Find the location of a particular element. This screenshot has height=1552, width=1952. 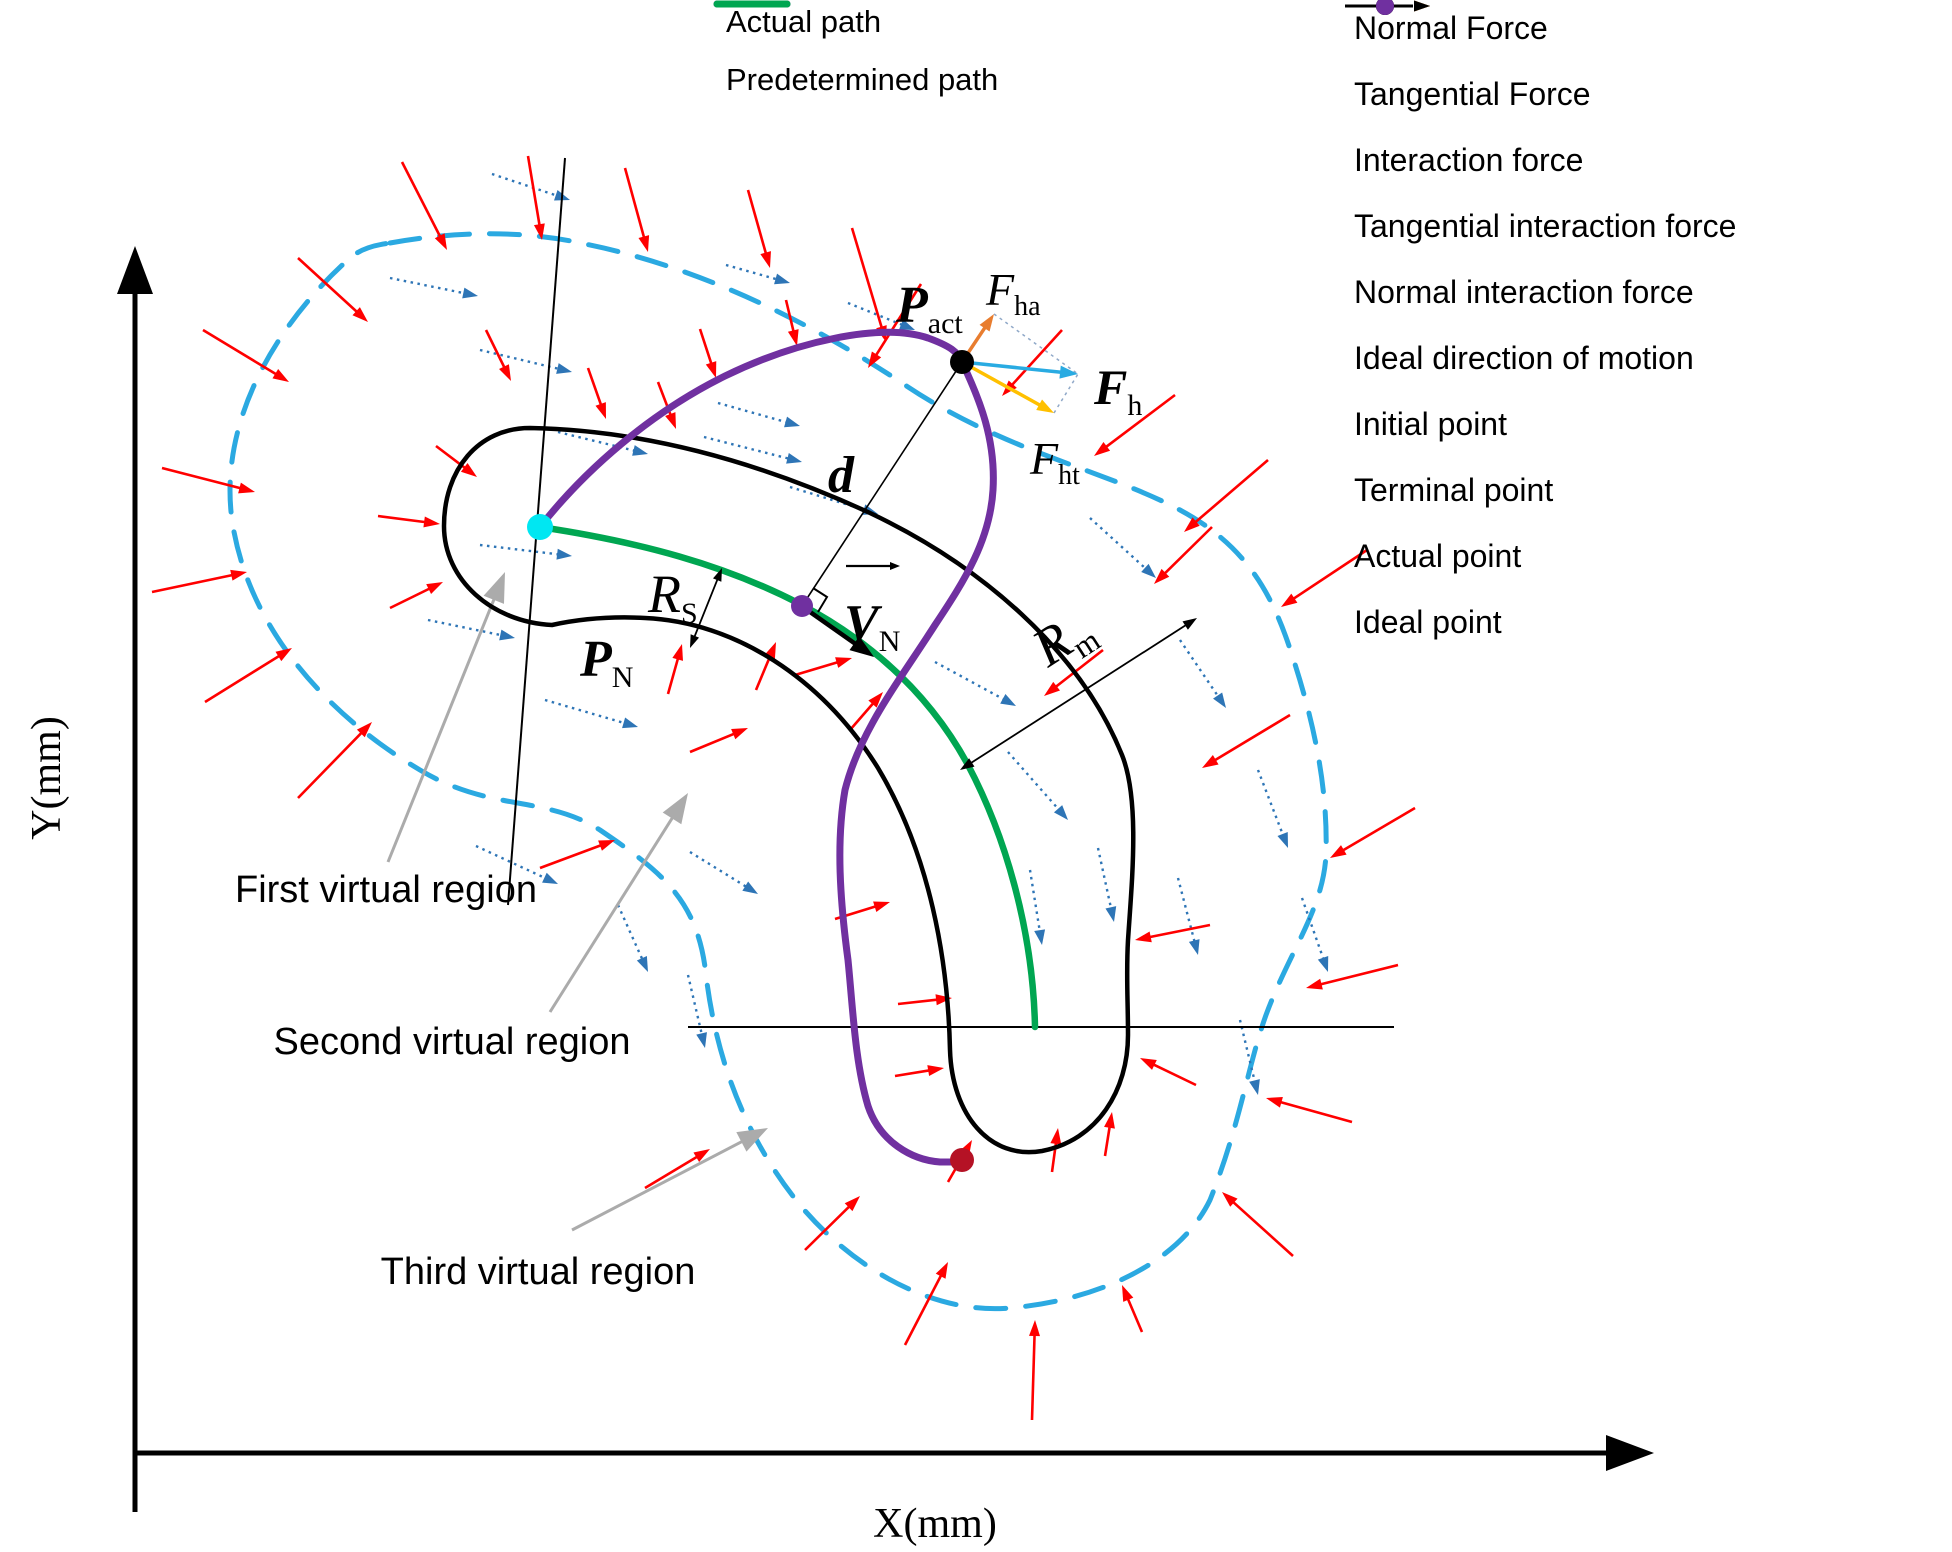

region-pointer-arrow is located at coordinates (442, 728).